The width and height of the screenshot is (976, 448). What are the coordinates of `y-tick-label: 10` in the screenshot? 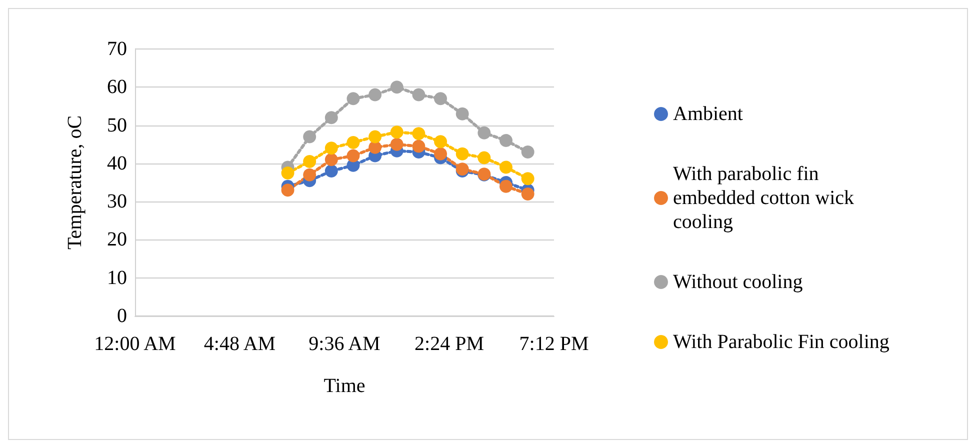 It's located at (117, 277).